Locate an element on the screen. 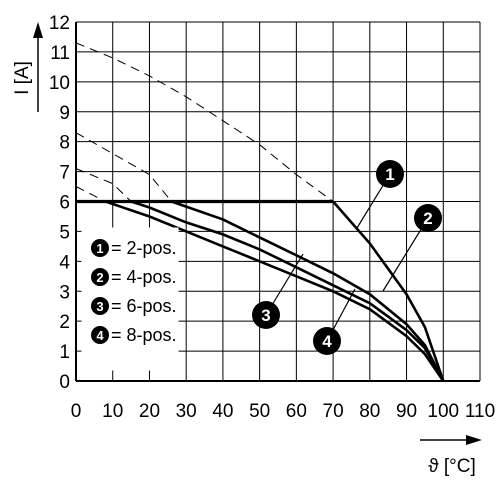 The image size is (500, 500). series-3-dashed-line is located at coordinates (103, 185).